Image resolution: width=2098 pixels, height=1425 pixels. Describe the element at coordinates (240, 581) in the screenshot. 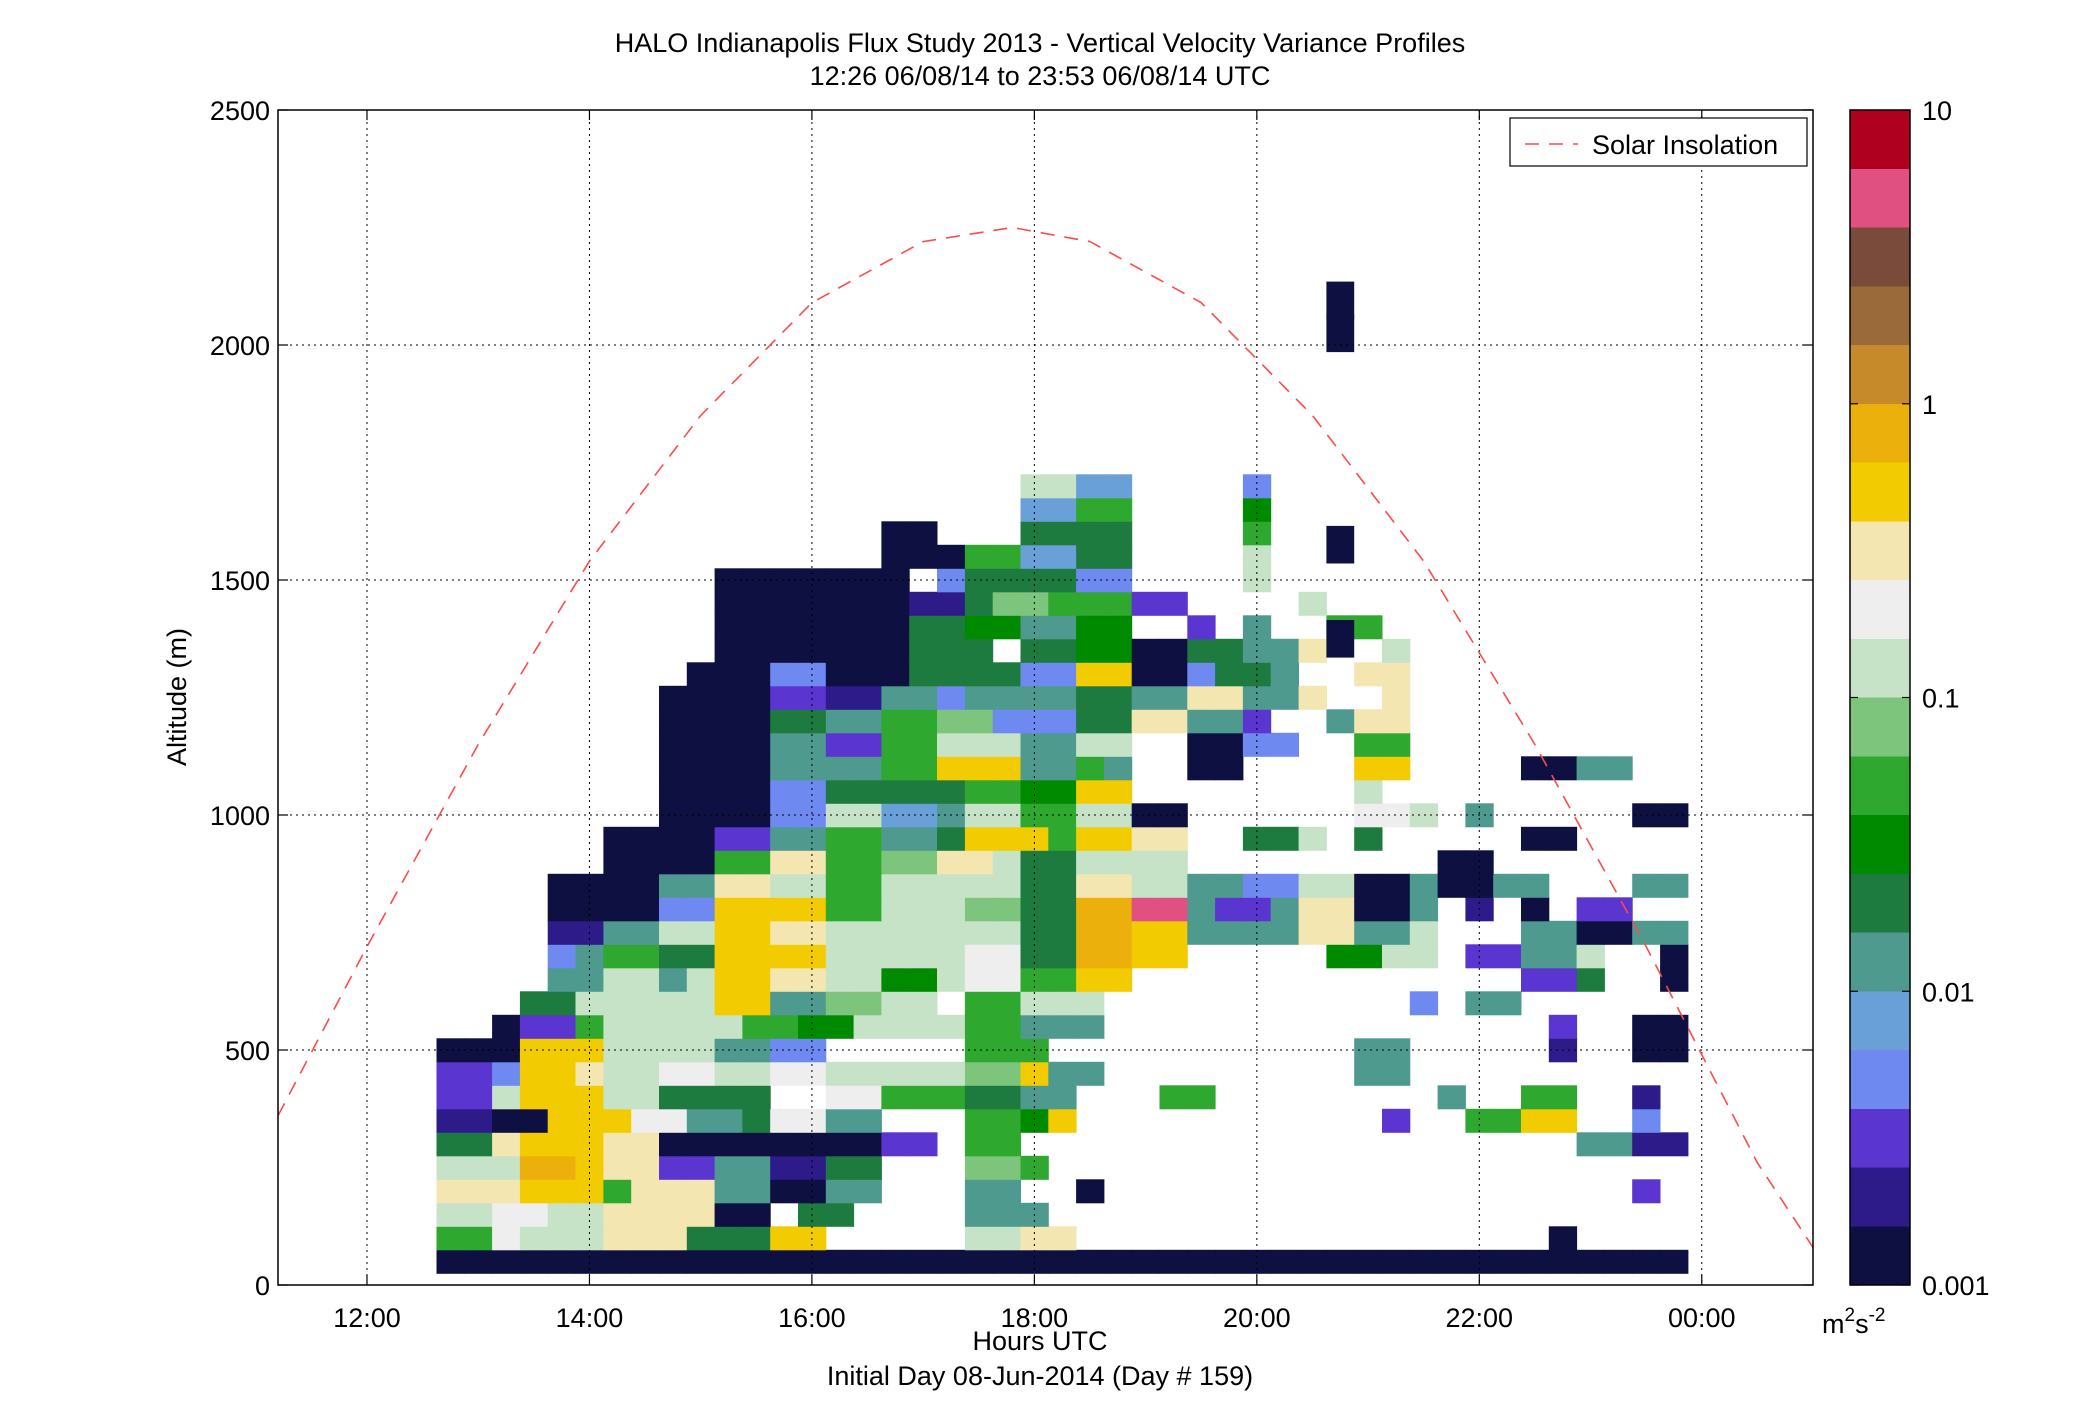

I see `y-tick-label: 1500` at that location.